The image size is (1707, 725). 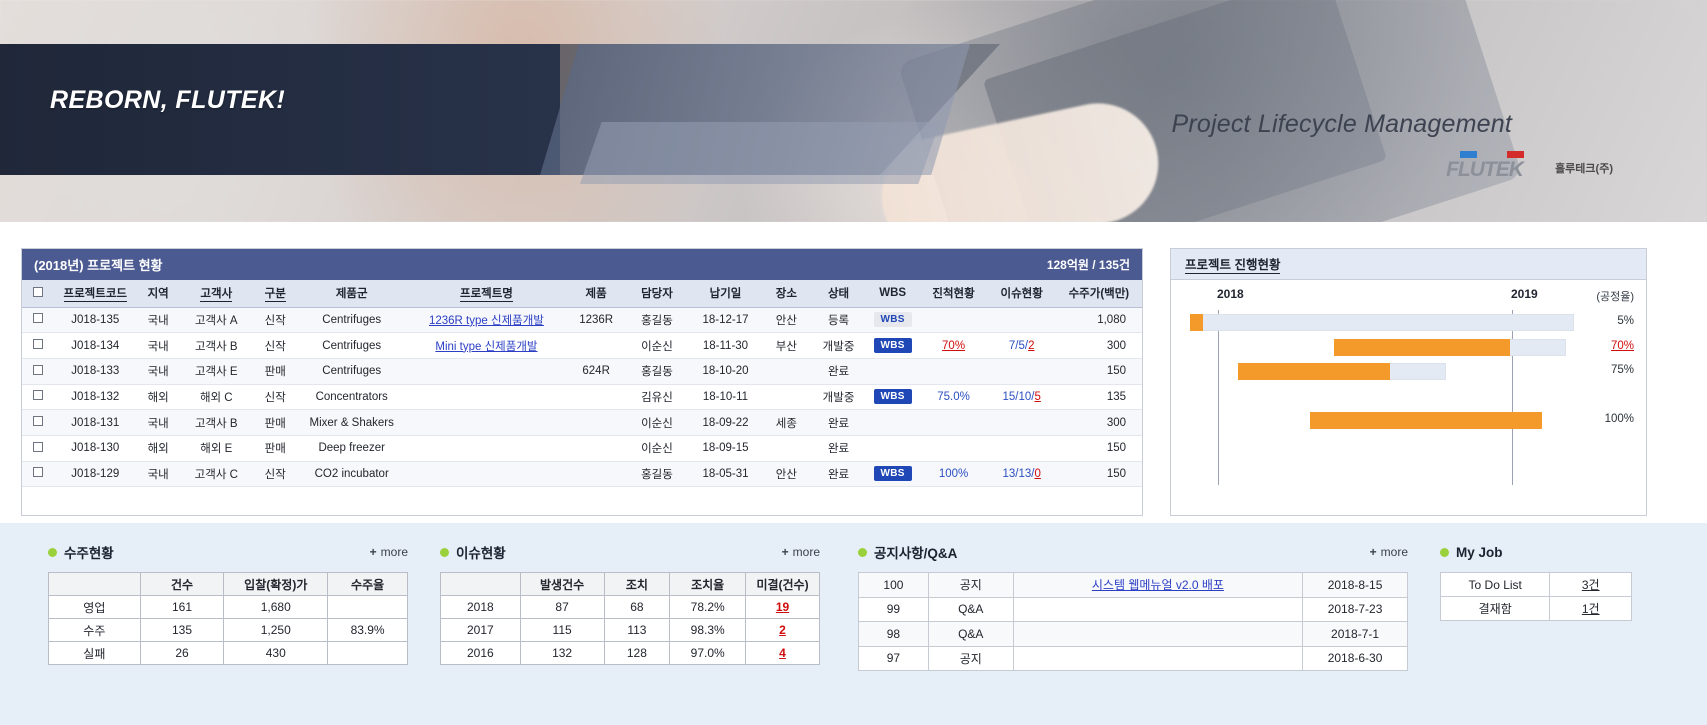 What do you see at coordinates (1408, 347) in the screenshot?
I see `gantt-row: 70%` at bounding box center [1408, 347].